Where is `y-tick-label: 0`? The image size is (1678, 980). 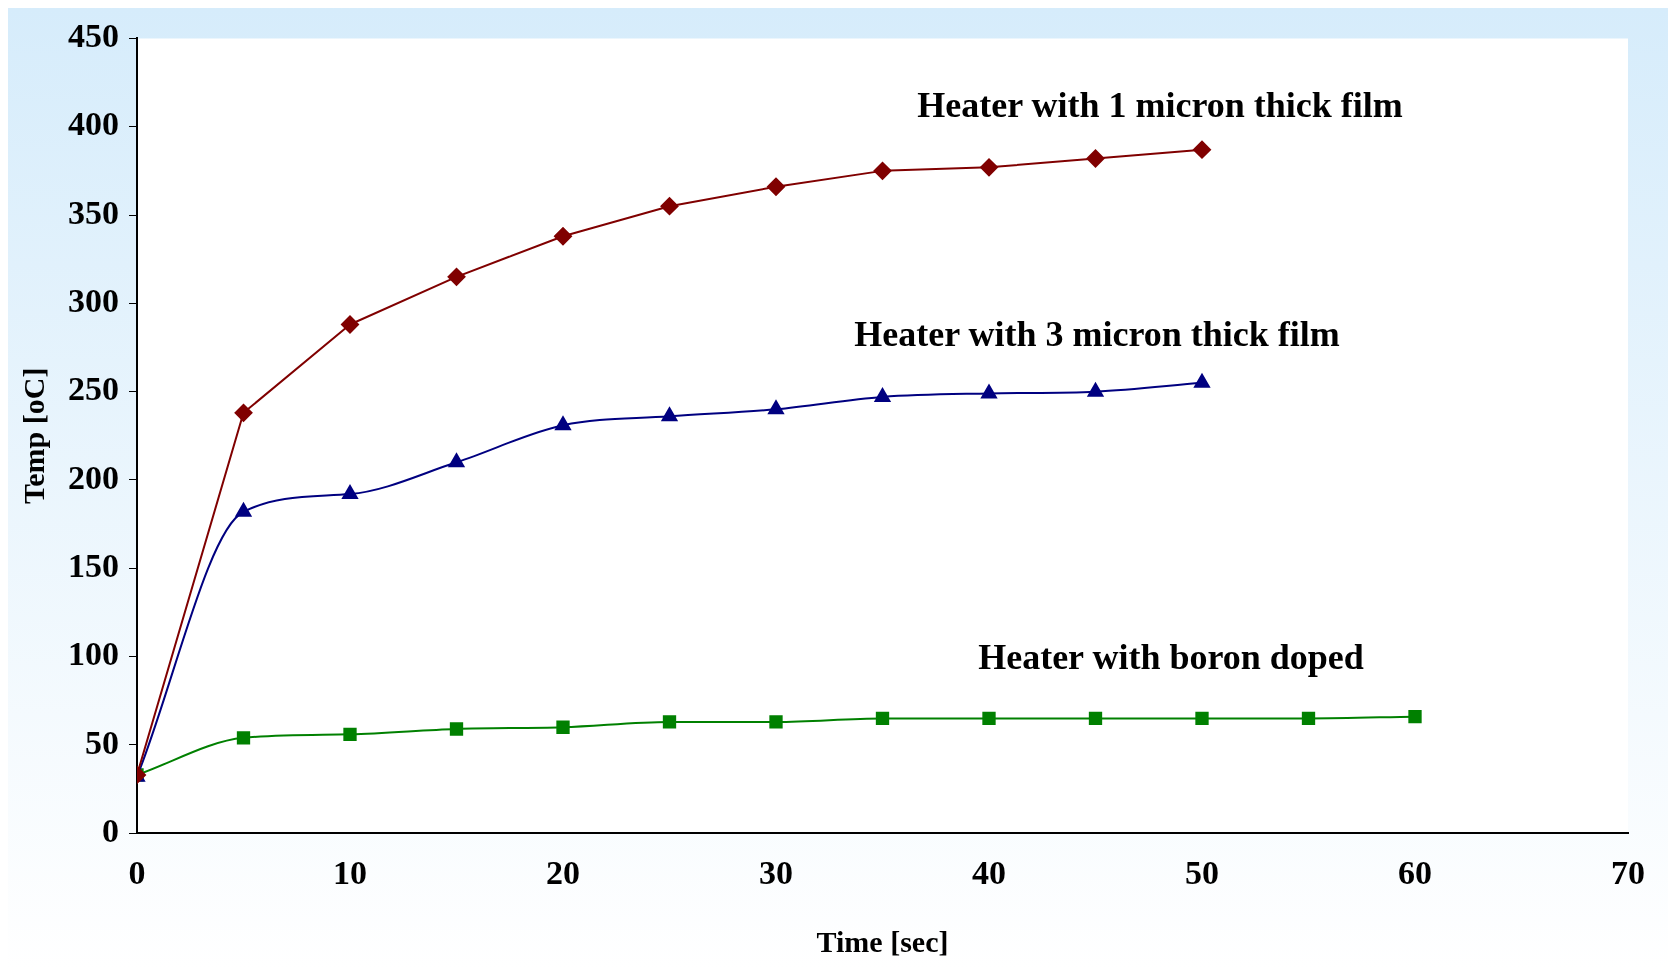 y-tick-label: 0 is located at coordinates (110, 830).